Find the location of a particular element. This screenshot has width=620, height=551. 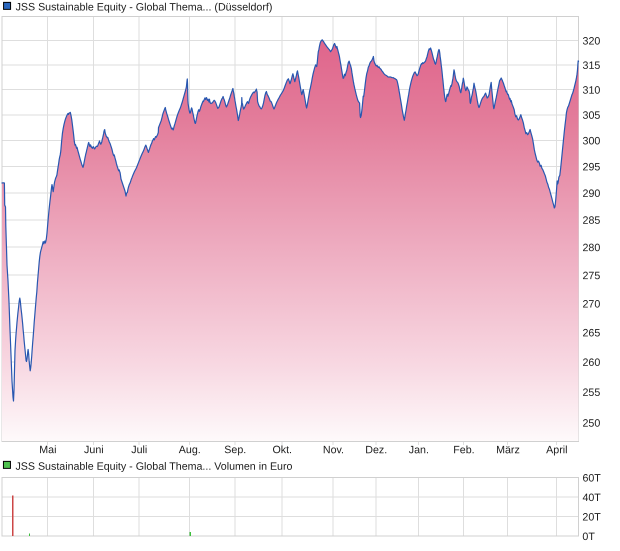

svg-text: 0T is located at coordinates (588, 537).